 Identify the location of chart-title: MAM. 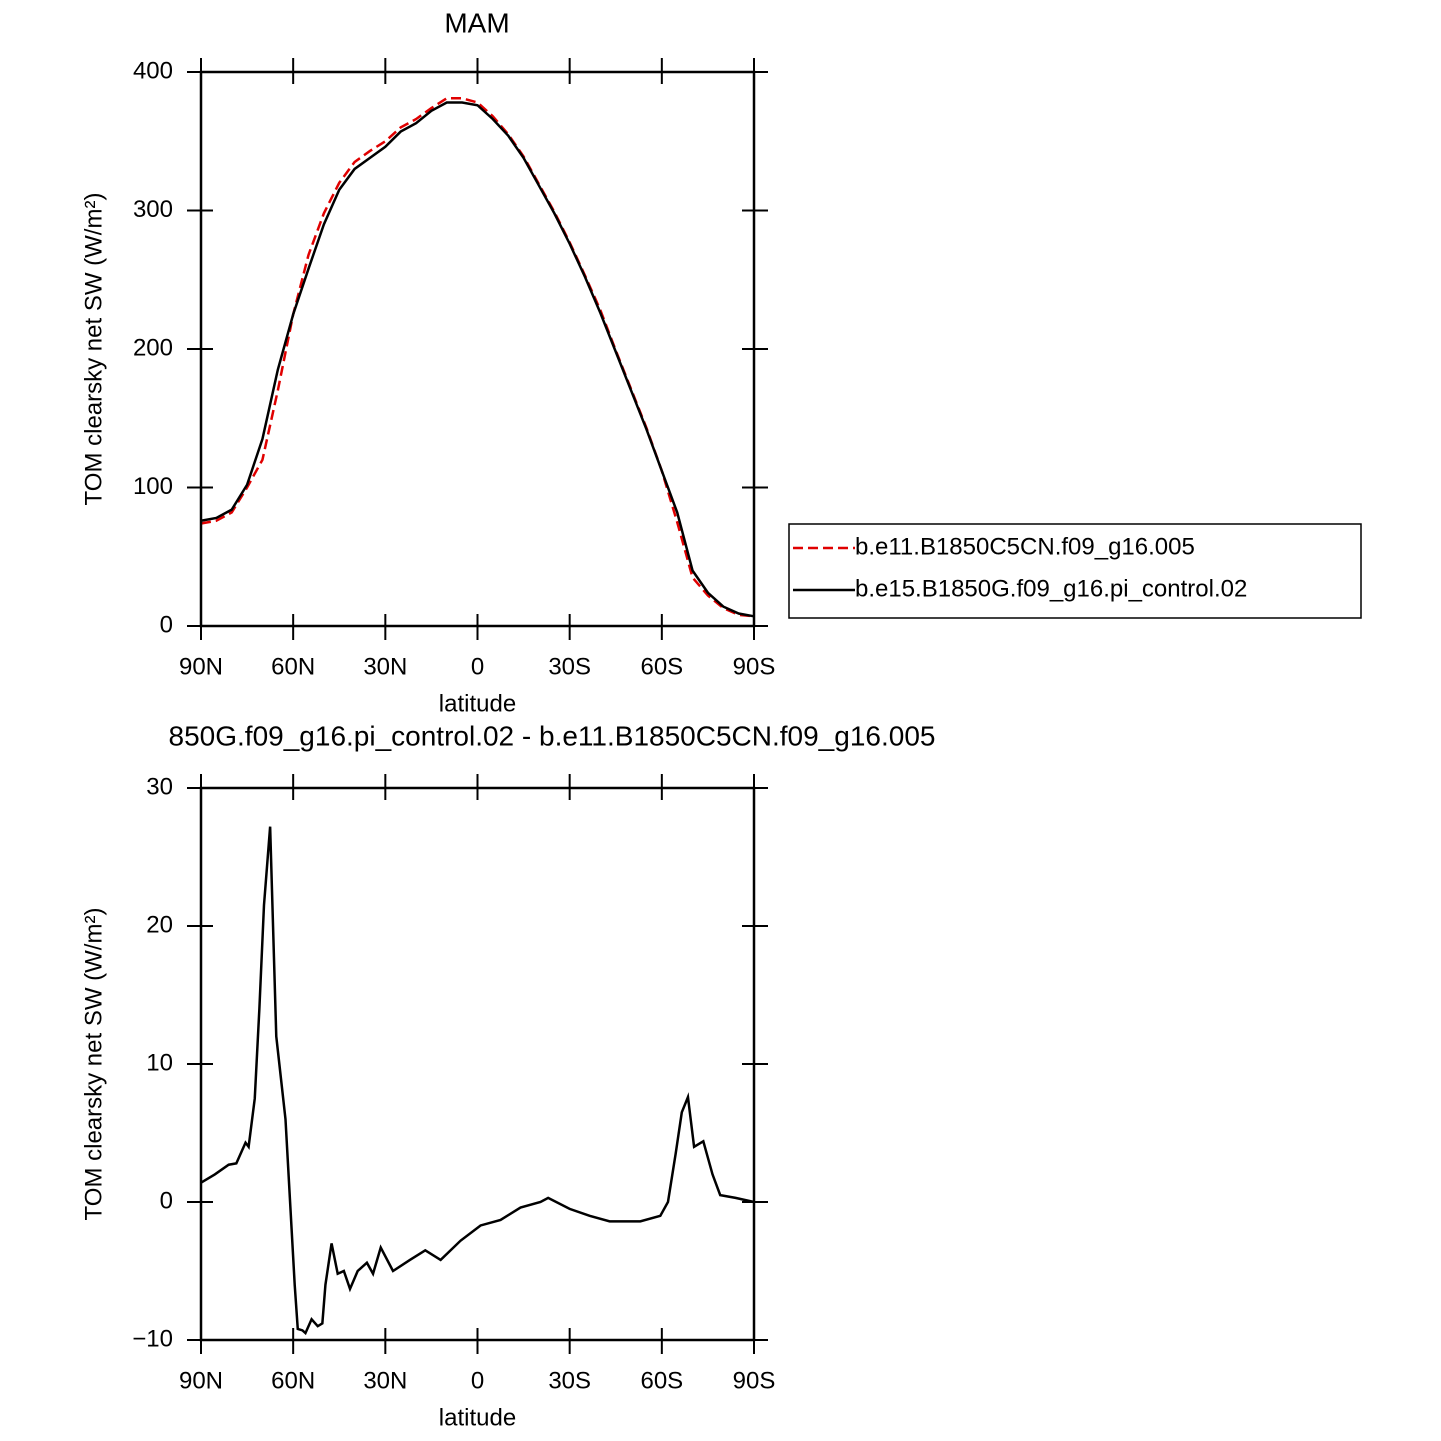
(476, 22).